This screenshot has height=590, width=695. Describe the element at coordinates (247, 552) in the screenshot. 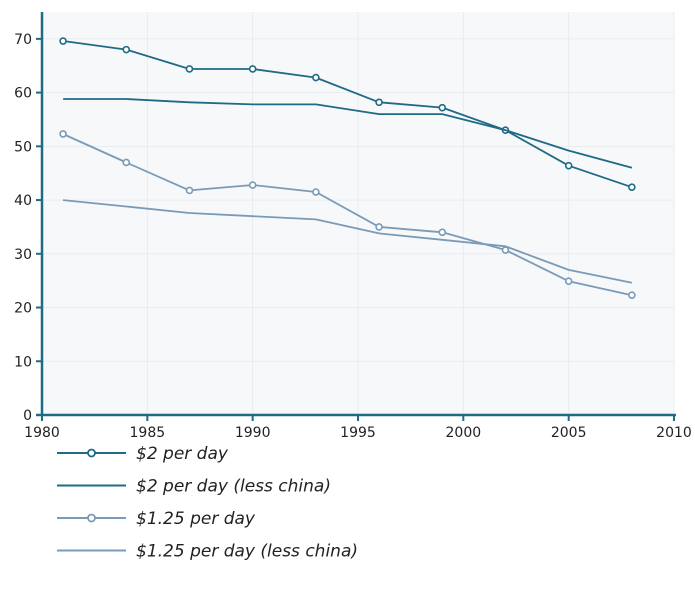

I see `legend-label: $1.25 per day (less china)` at that location.